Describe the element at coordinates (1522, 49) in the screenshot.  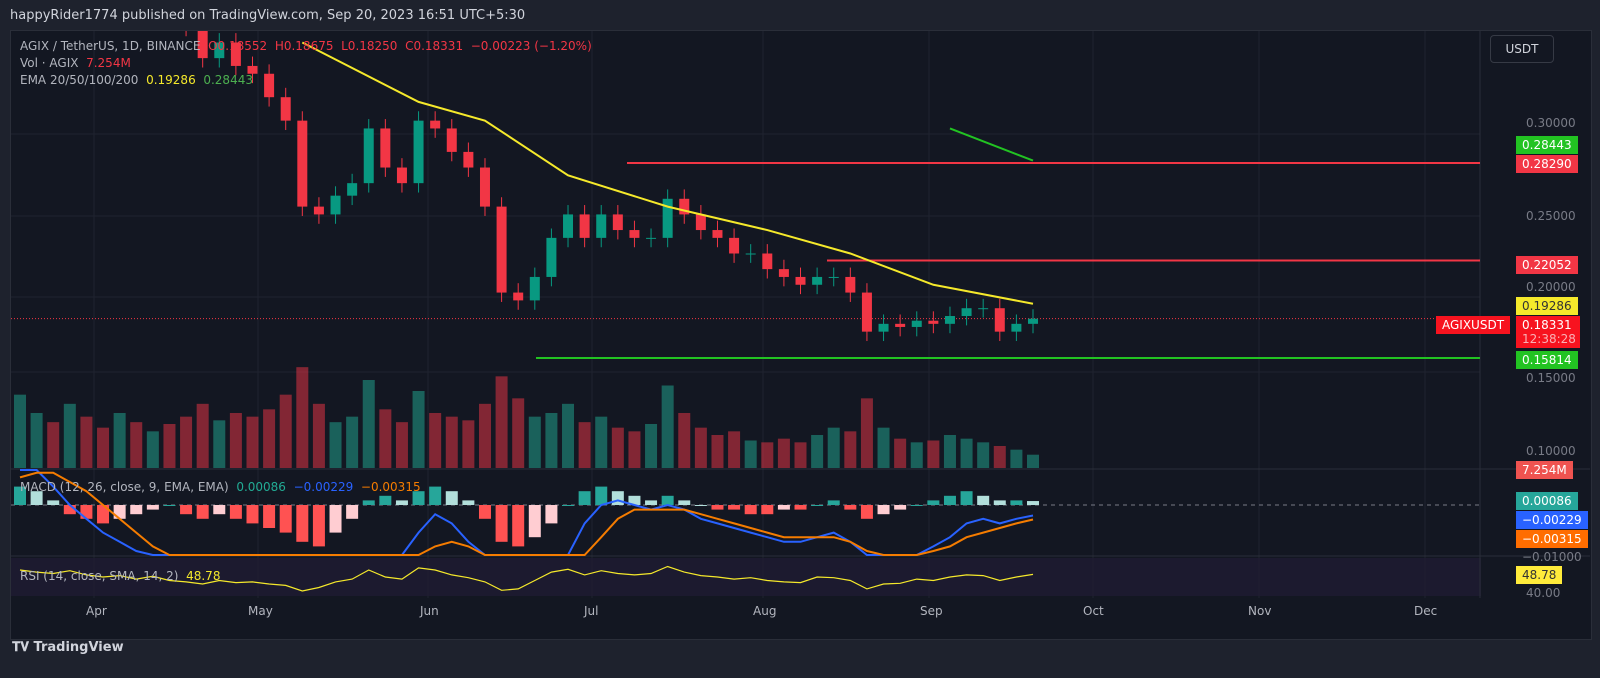
I see `currency-button: USDT` at that location.